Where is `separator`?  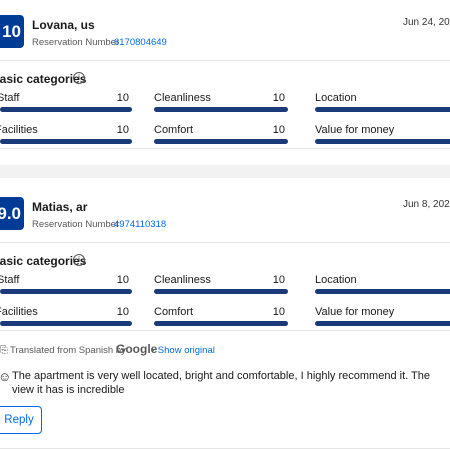 separator is located at coordinates (225, 171).